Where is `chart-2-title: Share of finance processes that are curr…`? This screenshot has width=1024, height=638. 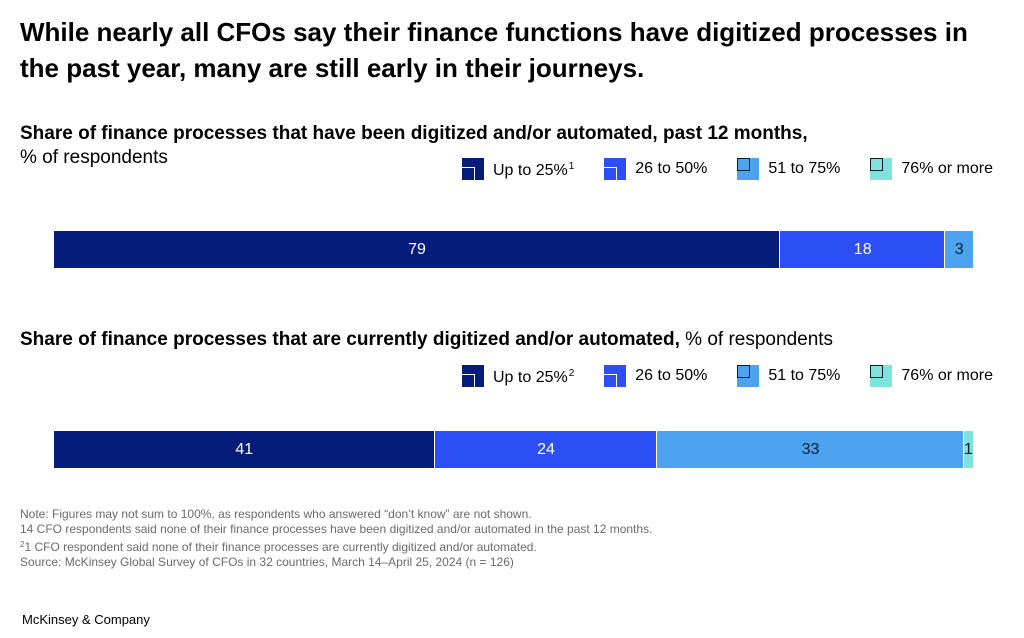 chart-2-title: Share of finance processes that are curr… is located at coordinates (350, 339).